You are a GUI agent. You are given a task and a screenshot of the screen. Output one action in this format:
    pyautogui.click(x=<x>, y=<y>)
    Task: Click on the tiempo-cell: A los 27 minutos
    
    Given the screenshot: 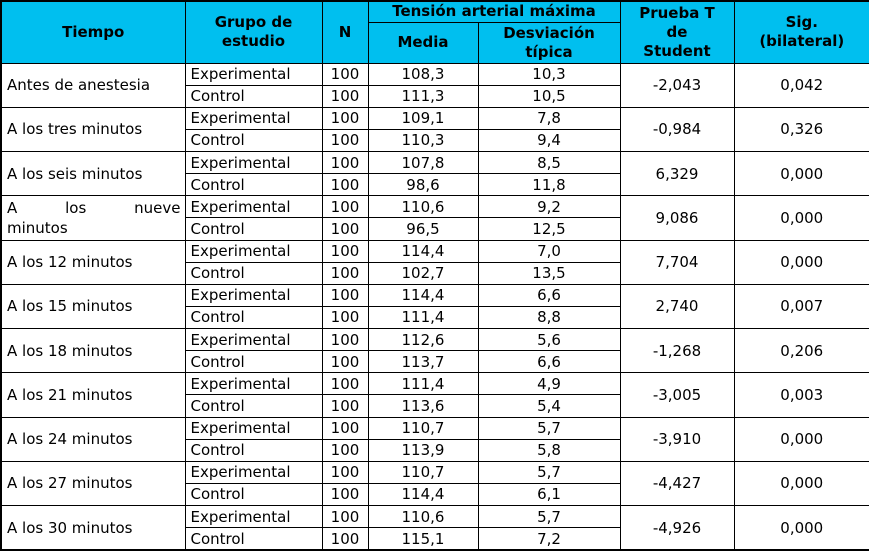 What is the action you would take?
    pyautogui.click(x=93, y=483)
    